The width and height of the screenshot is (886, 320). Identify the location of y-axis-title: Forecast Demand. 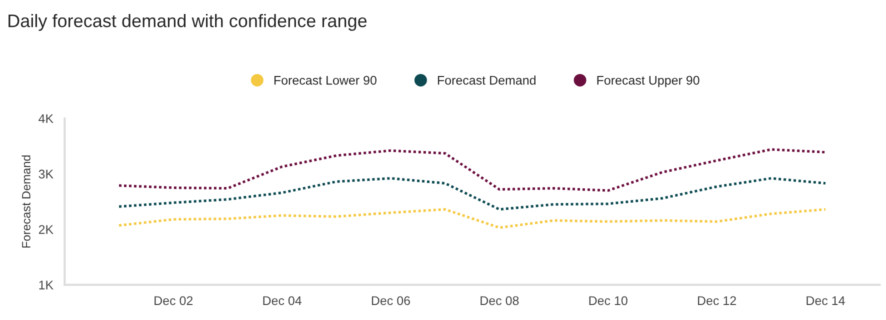
(26, 201).